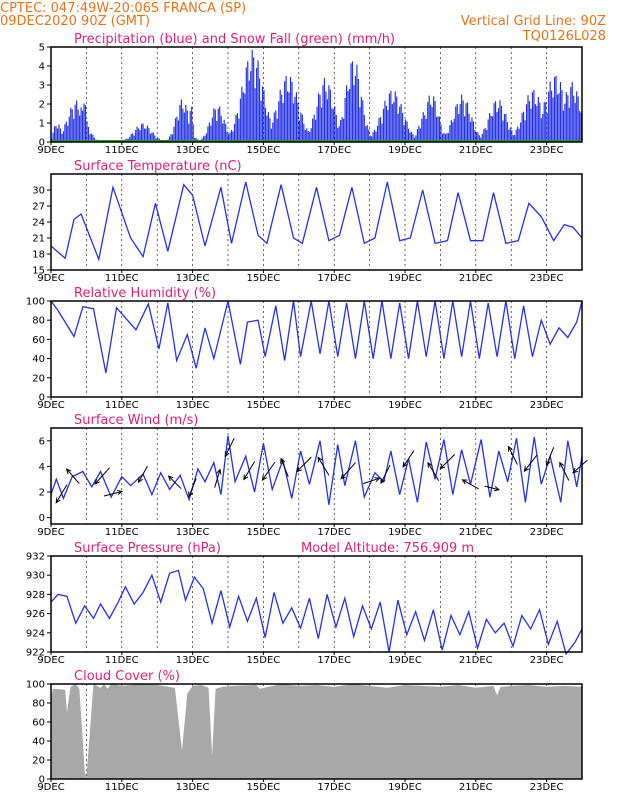 Image resolution: width=618 pixels, height=804 pixels. What do you see at coordinates (35, 614) in the screenshot?
I see `pressure-y-tick-label: 926` at bounding box center [35, 614].